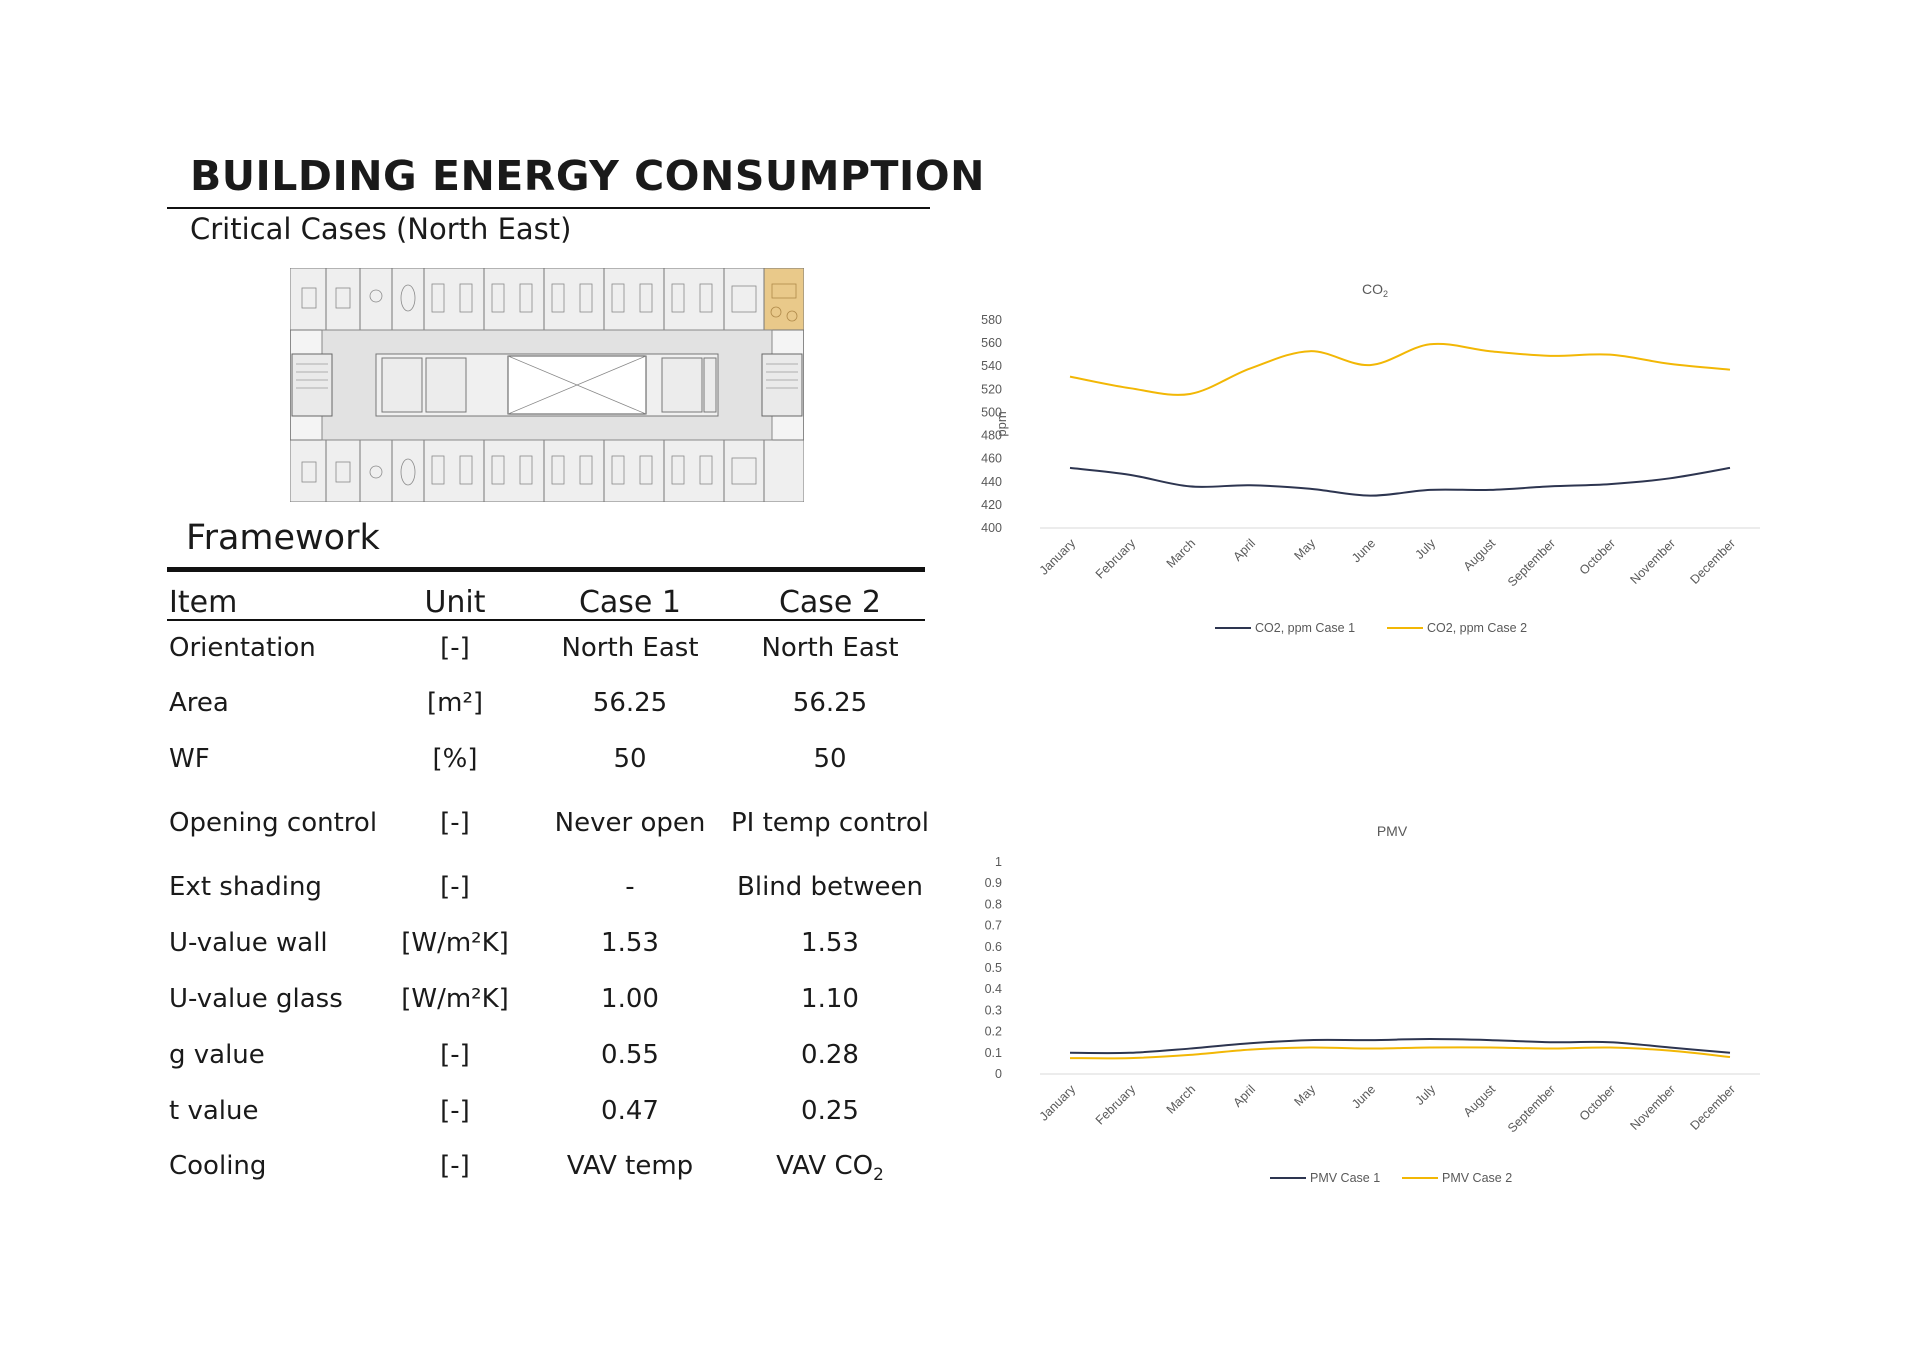 This screenshot has width=1920, height=1358. What do you see at coordinates (587, 176) in the screenshot?
I see `page-title: BUILDING ENERGY CONSUMPTION` at bounding box center [587, 176].